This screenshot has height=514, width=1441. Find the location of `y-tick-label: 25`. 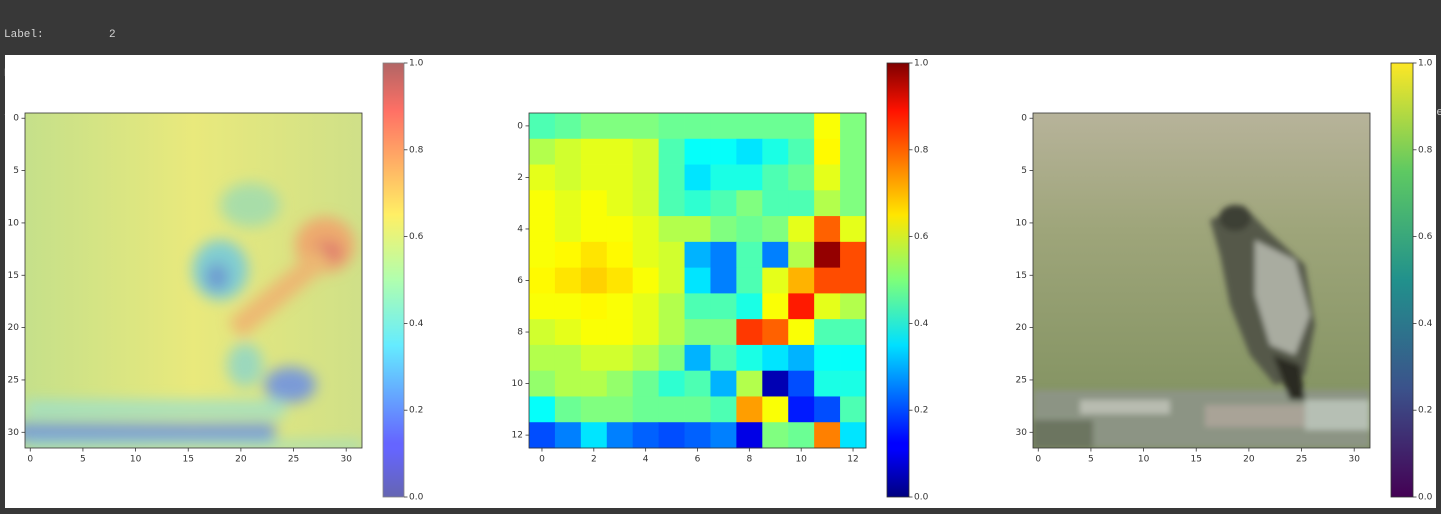

y-tick-label: 25 is located at coordinates (13, 380).